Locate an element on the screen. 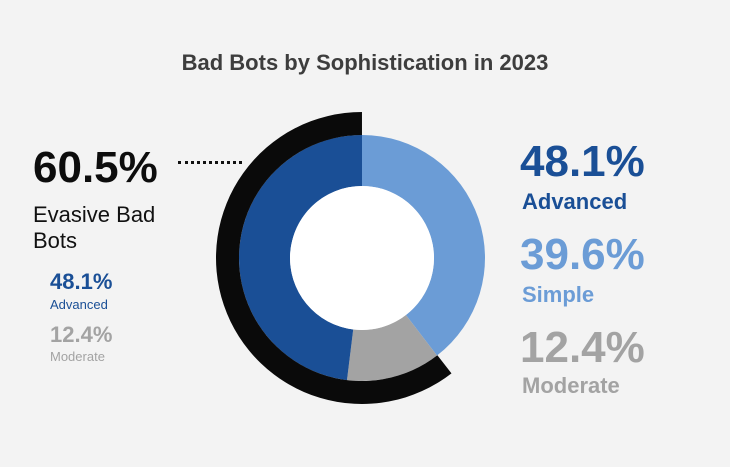 The width and height of the screenshot is (730, 467). donut-hole is located at coordinates (362, 258).